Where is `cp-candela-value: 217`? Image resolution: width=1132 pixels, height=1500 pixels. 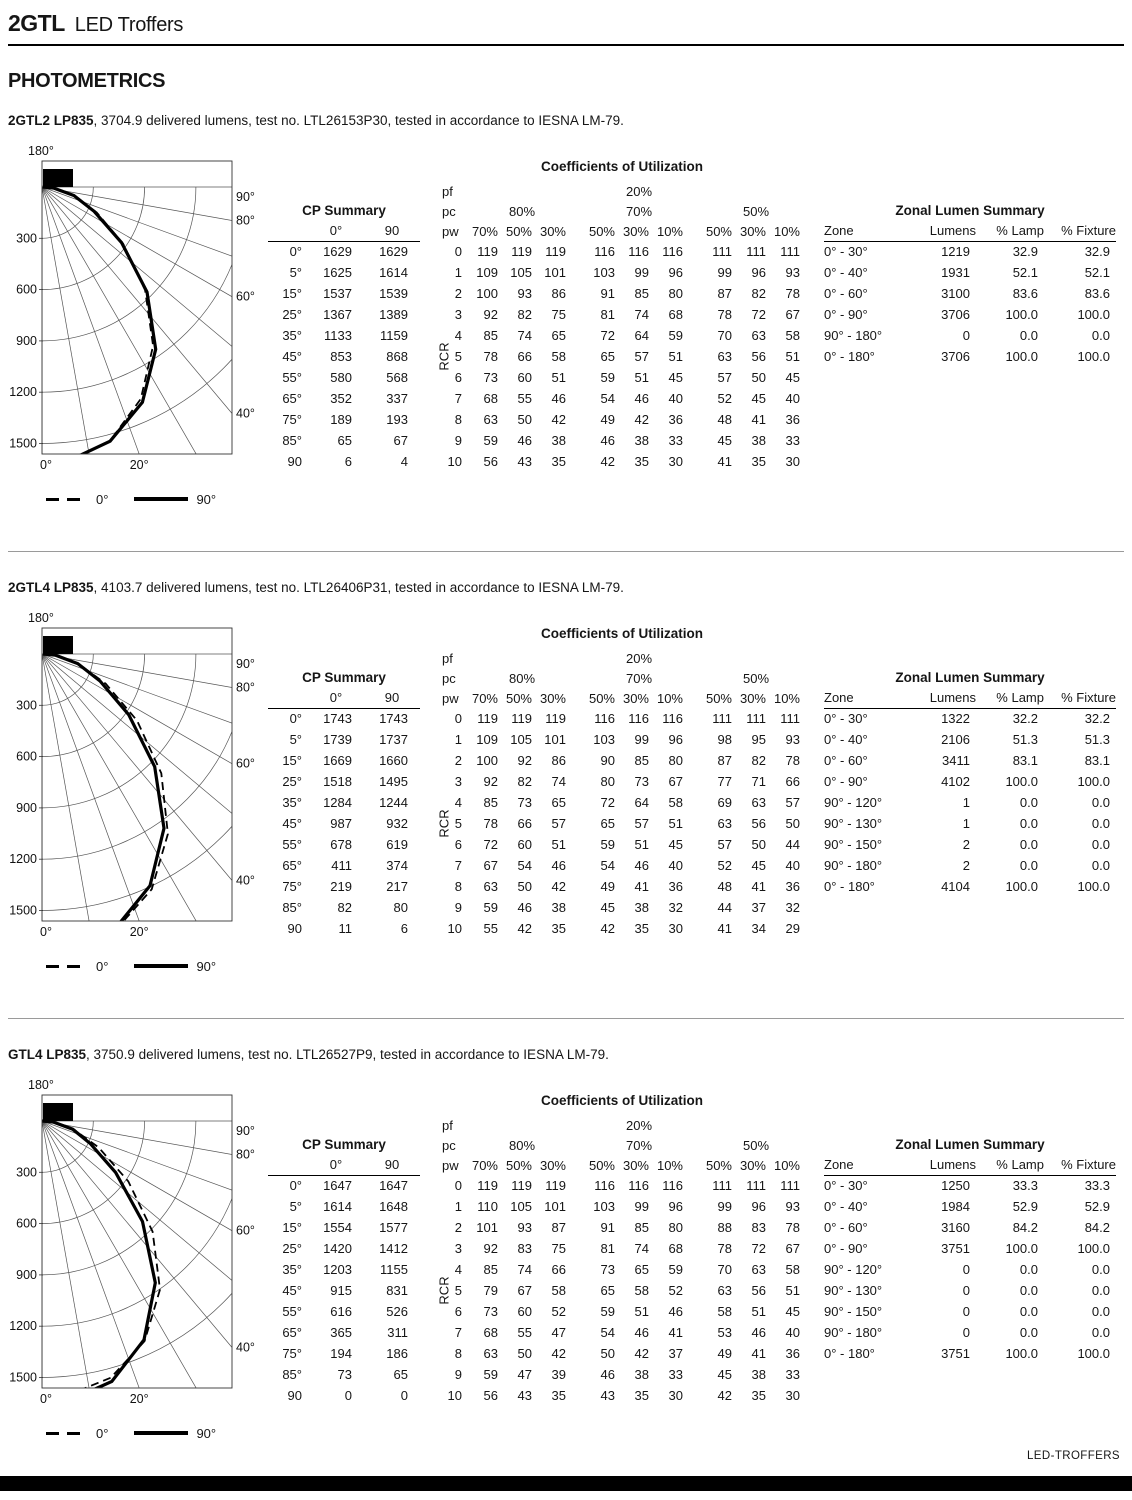
cp-candela-value: 217 is located at coordinates (397, 886).